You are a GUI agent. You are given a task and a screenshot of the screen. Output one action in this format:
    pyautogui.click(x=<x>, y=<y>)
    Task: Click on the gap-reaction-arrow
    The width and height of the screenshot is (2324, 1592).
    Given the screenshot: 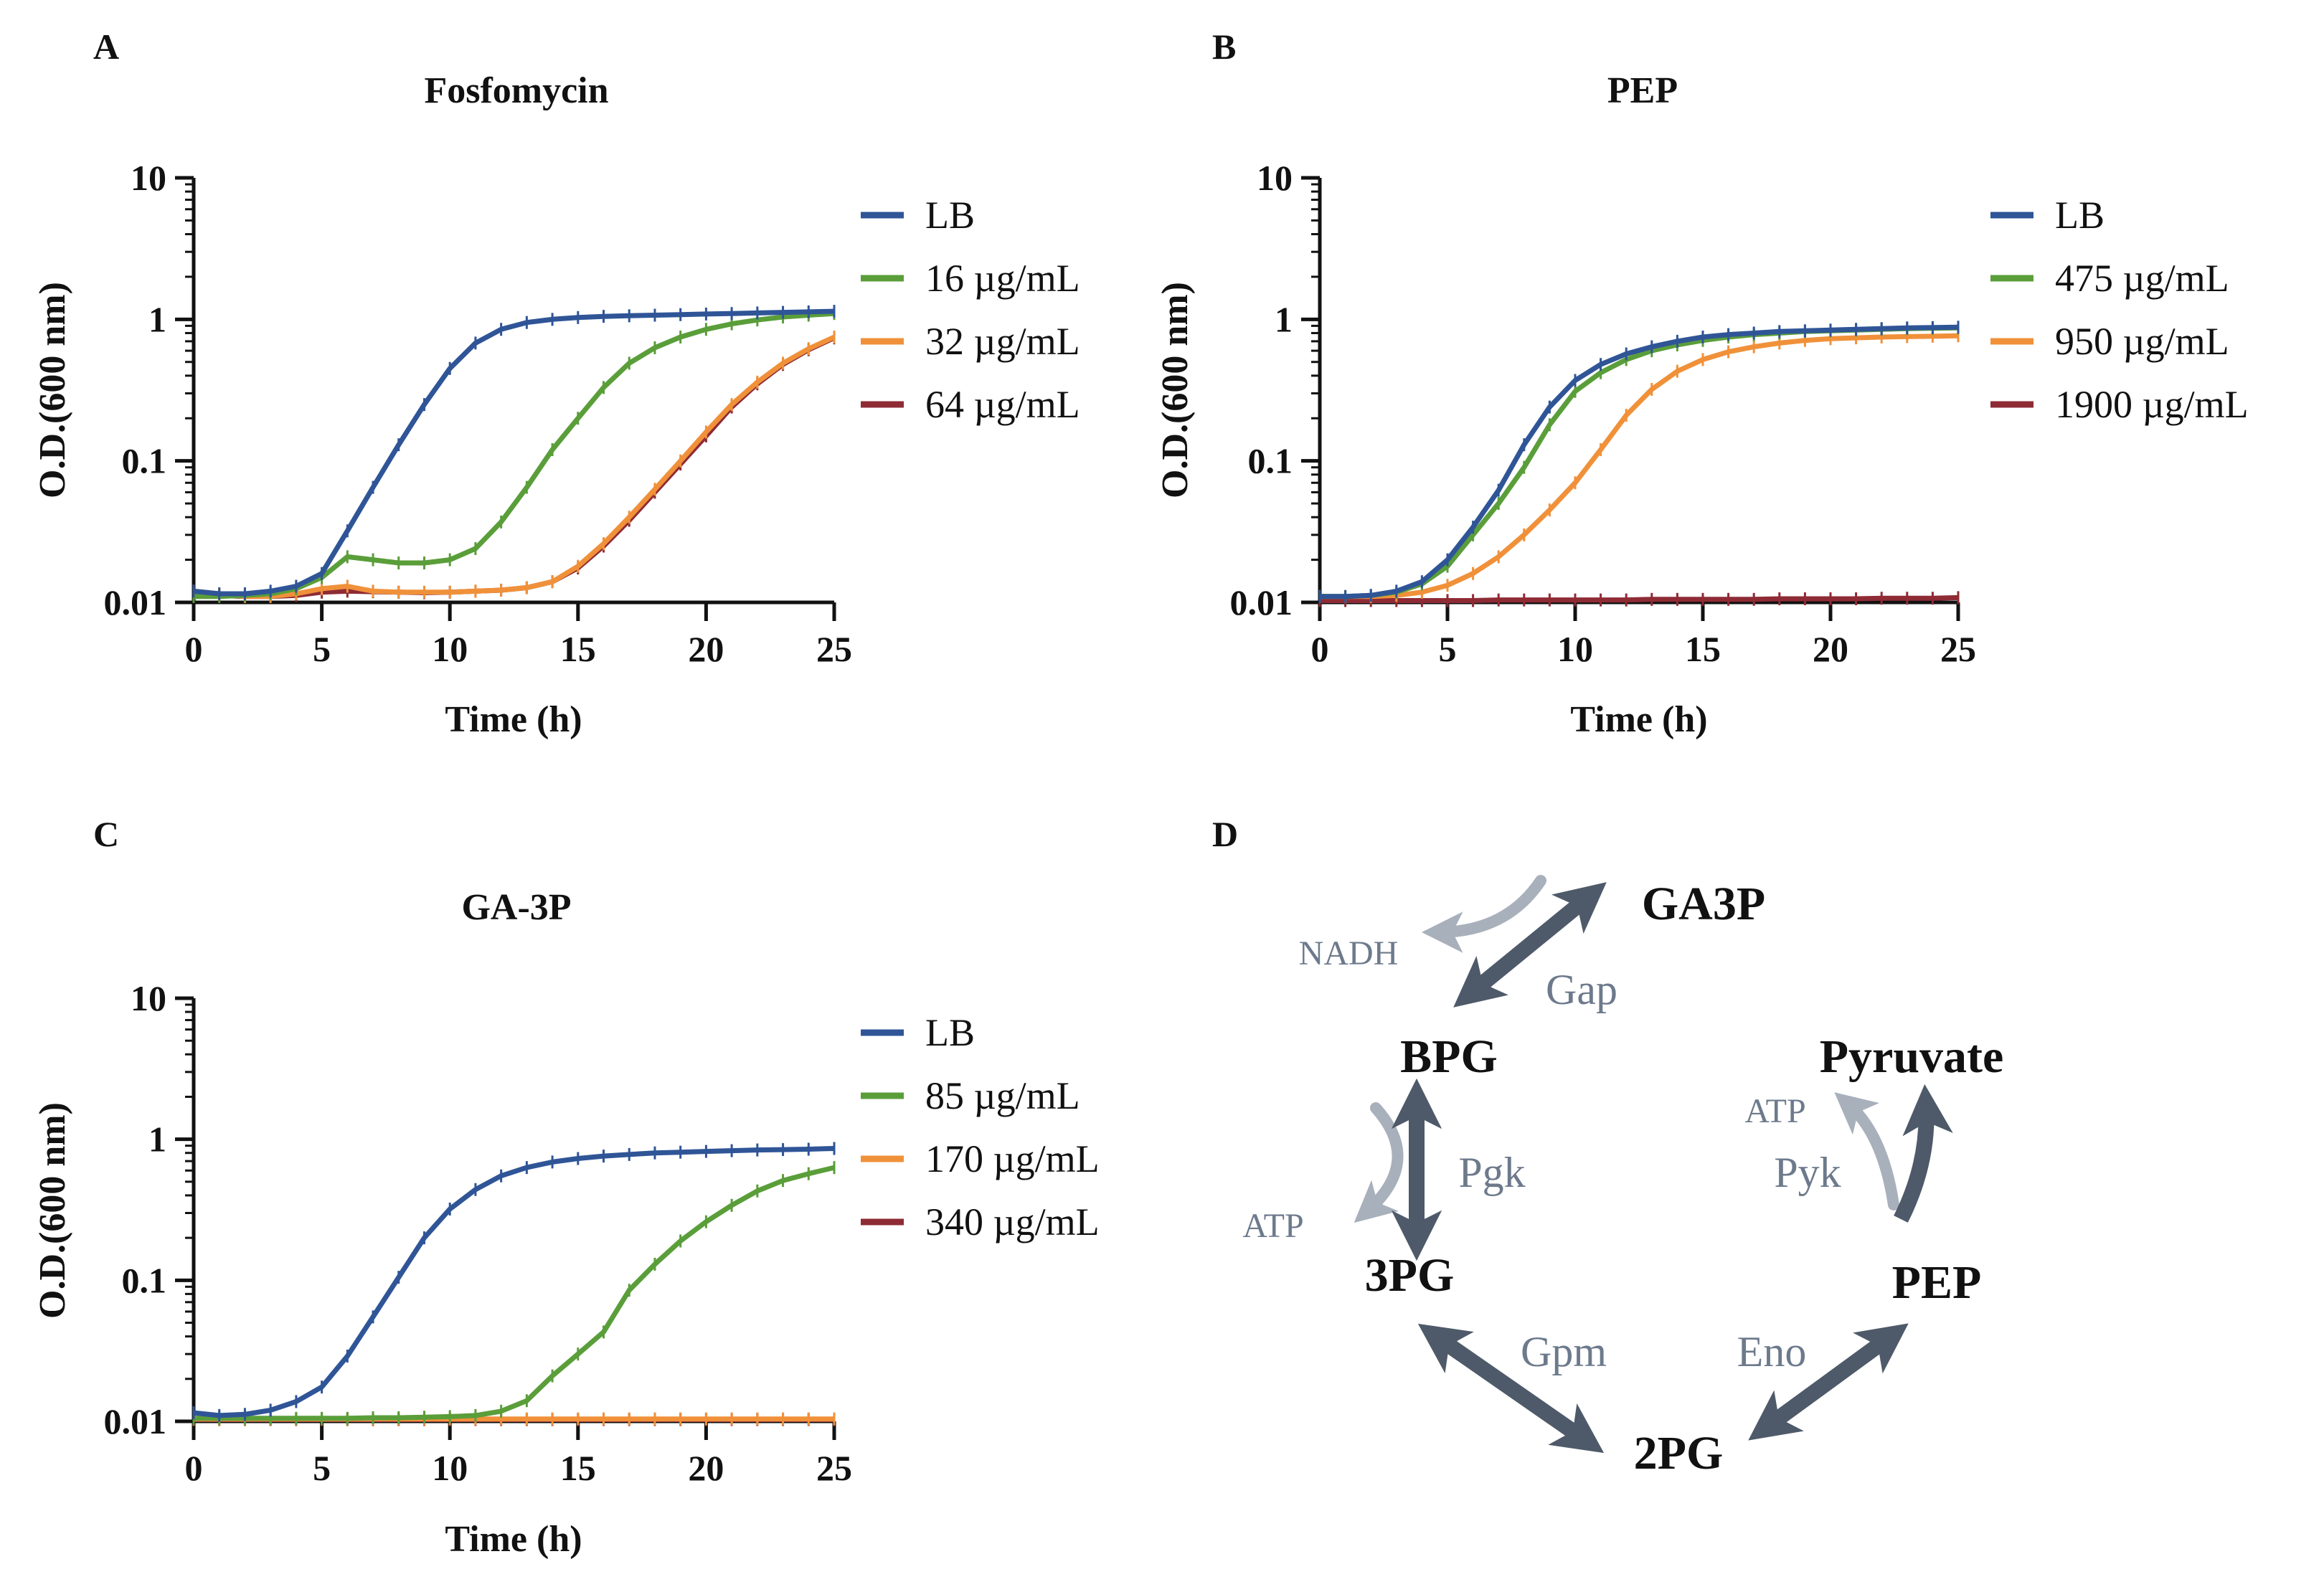 What is the action you would take?
    pyautogui.click(x=1530, y=945)
    